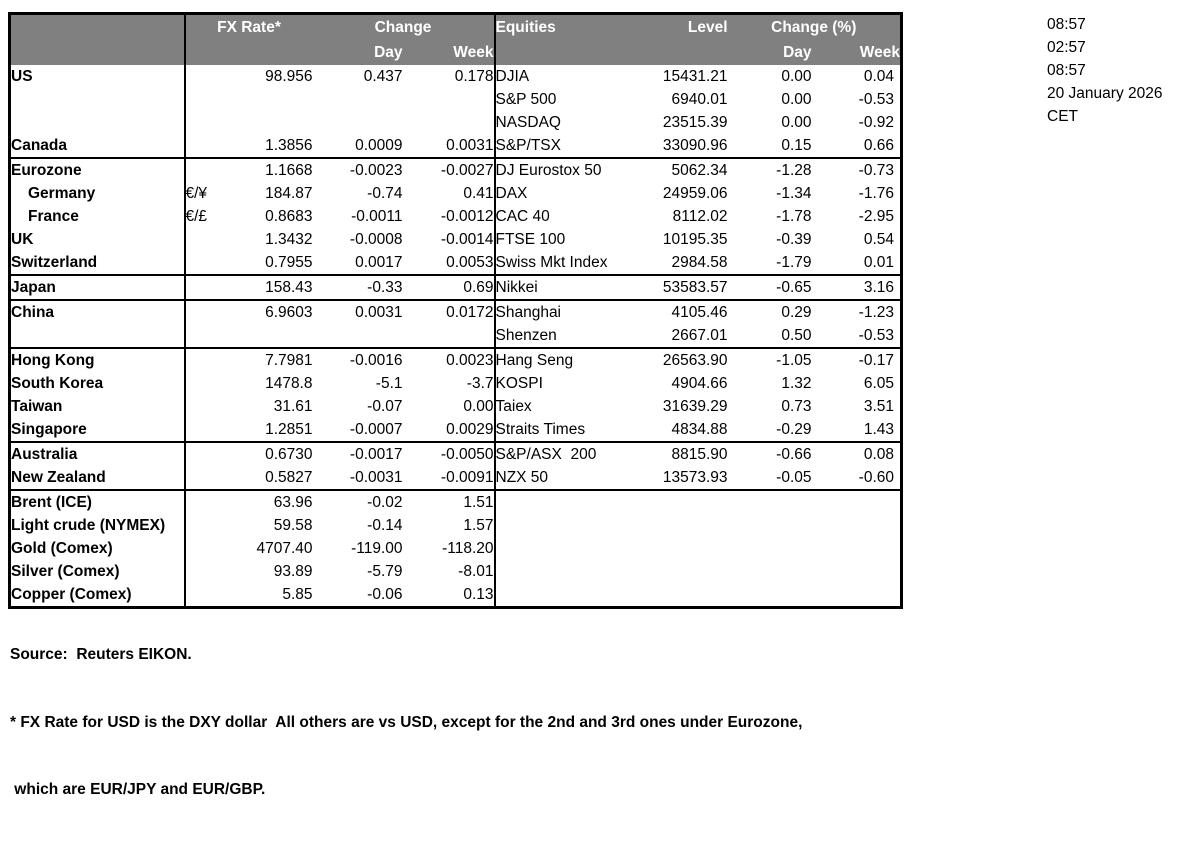 The height and width of the screenshot is (847, 1187). Describe the element at coordinates (794, 360) in the screenshot. I see `equity-day-change: -1.05` at that location.